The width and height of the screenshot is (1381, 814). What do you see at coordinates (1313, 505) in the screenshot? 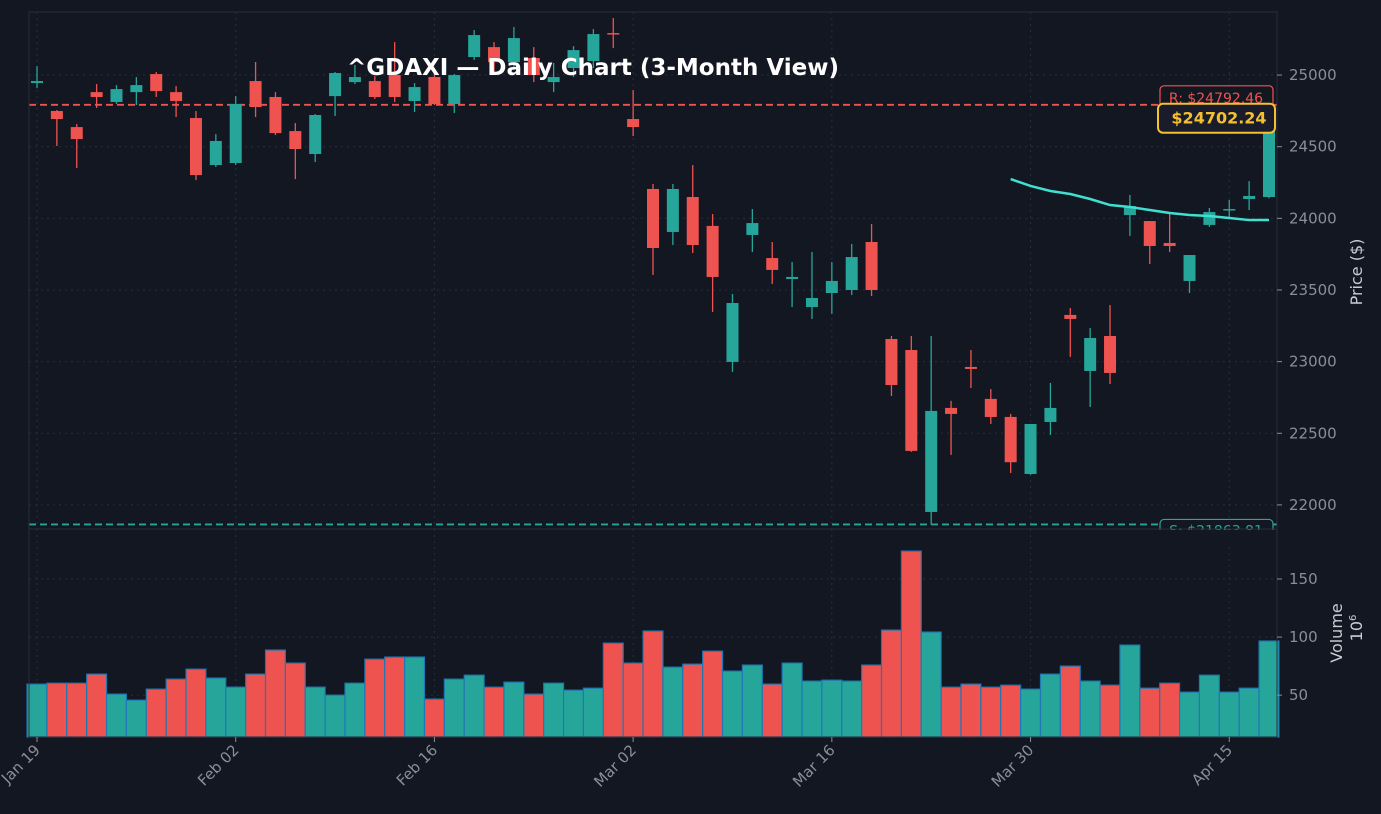
I see `price-tick-label: 22000` at bounding box center [1313, 505].